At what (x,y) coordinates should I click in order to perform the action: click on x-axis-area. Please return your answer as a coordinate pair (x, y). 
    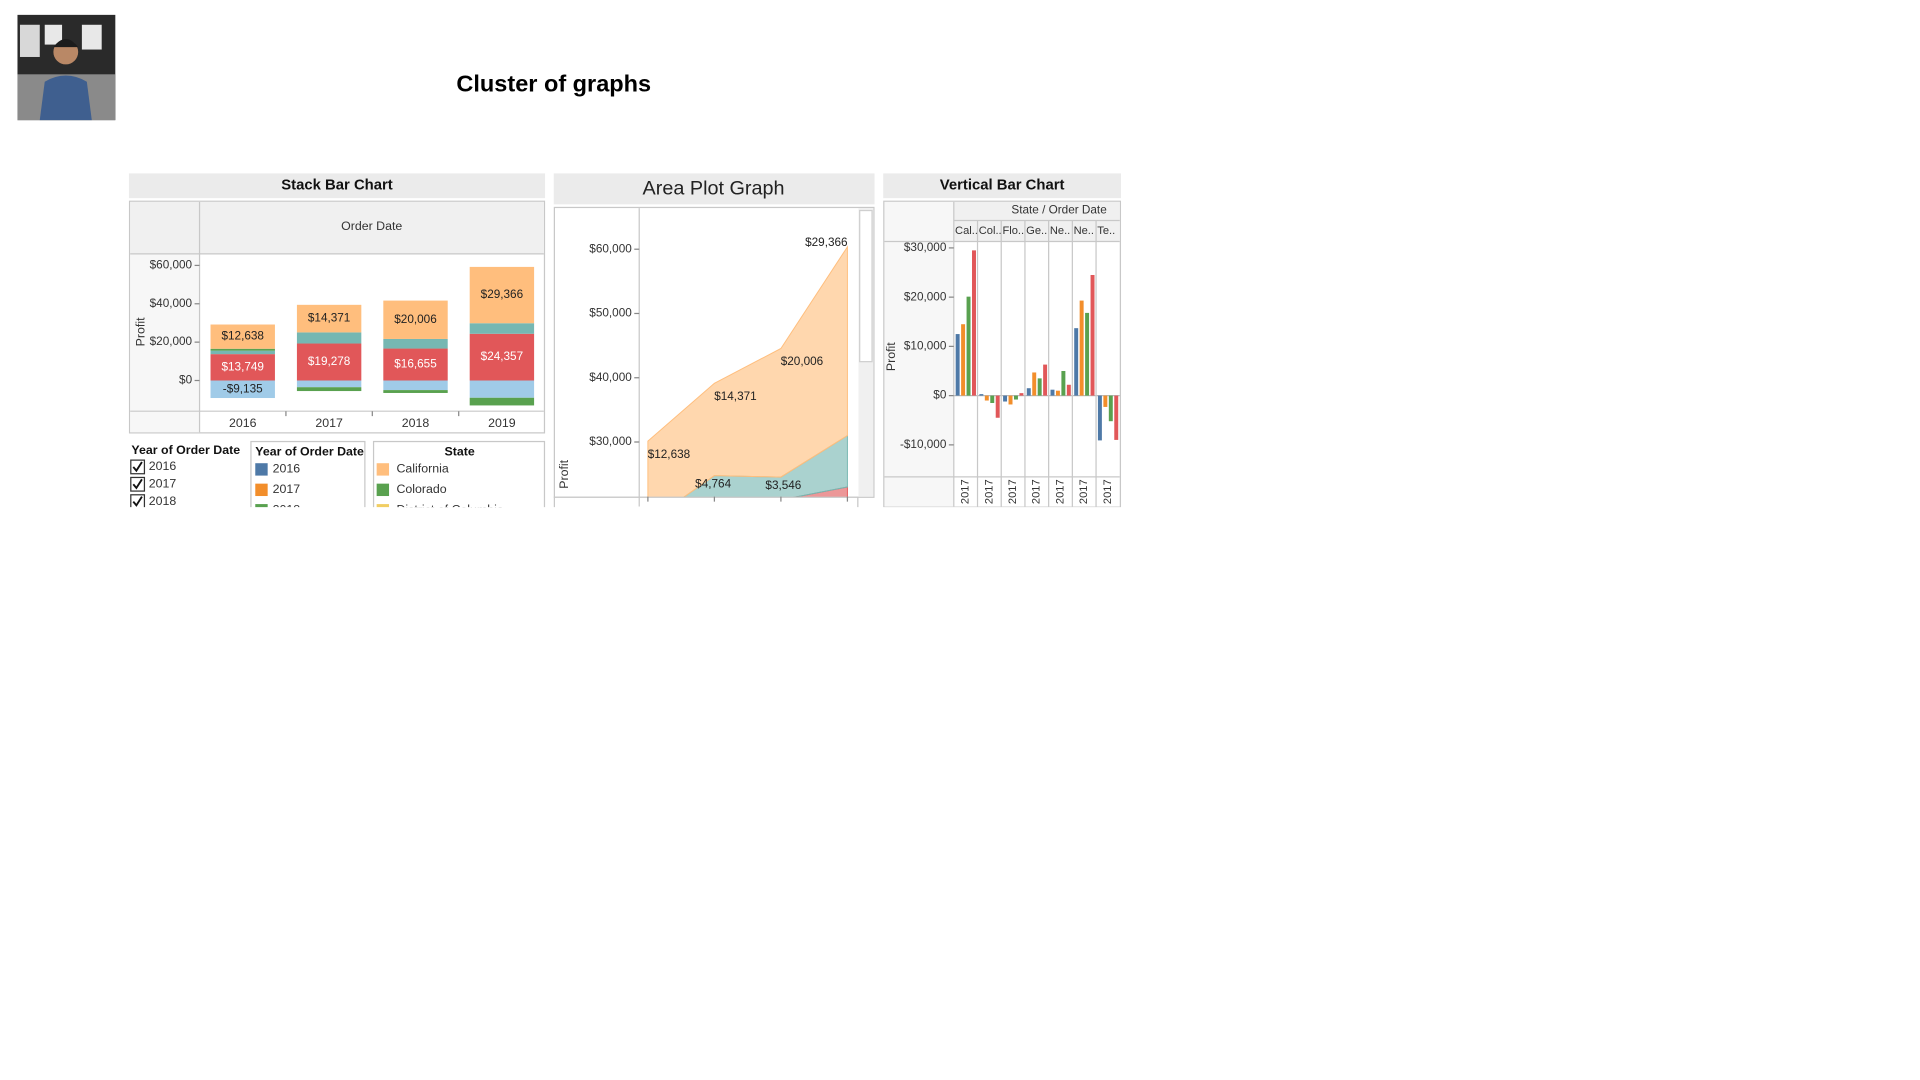
    Looking at the image, I should click on (706, 502).